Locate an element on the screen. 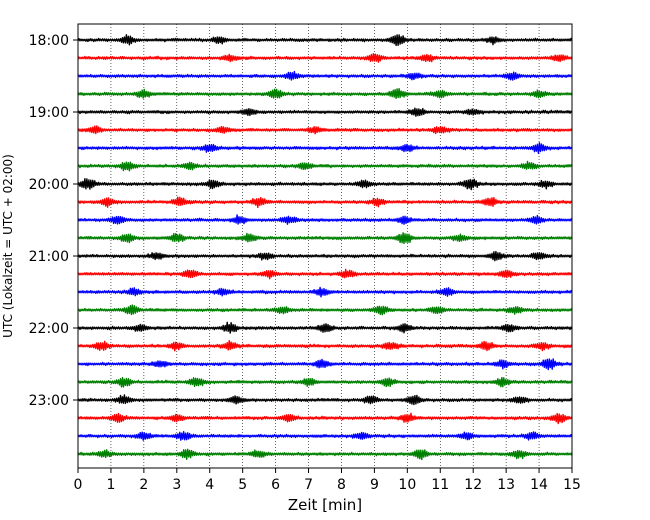  trace-2030 is located at coordinates (325, 219).